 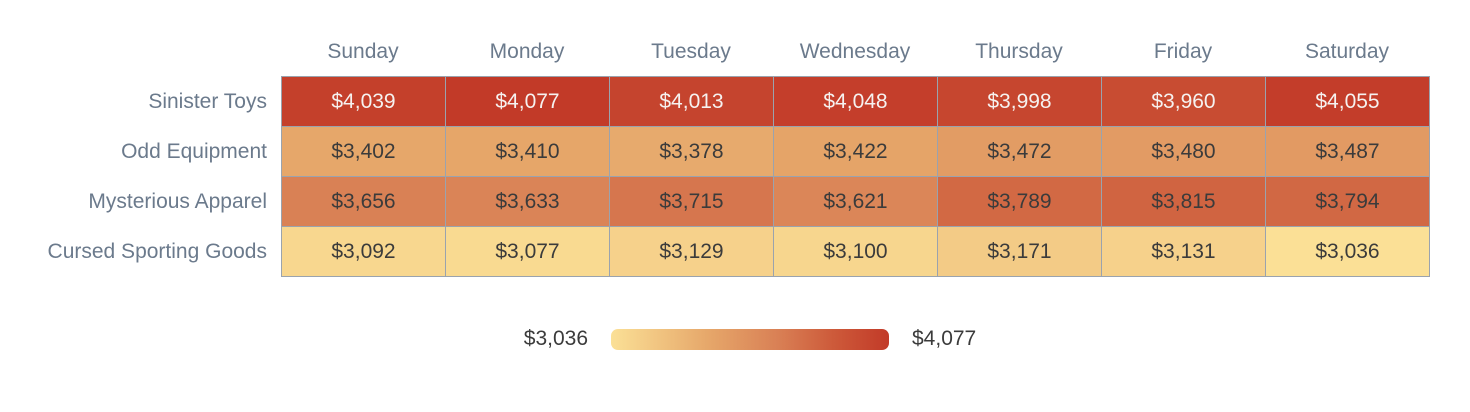 I want to click on heatmap-cell: $4,013, so click(x=692, y=102).